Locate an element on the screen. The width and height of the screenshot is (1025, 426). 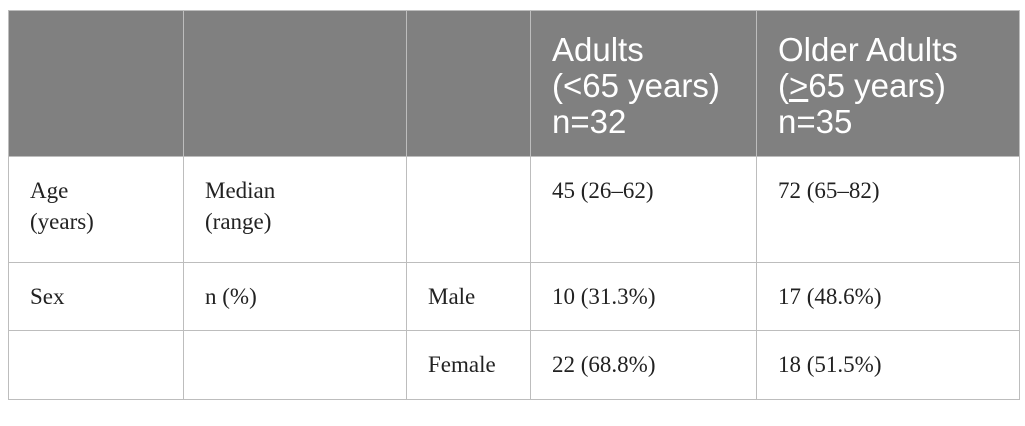
row-stat-cell is located at coordinates (295, 365).